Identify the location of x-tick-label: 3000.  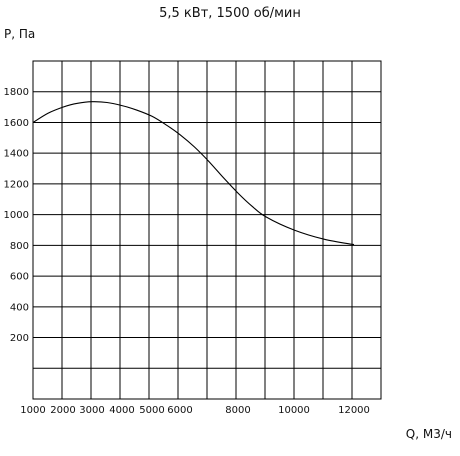
(91, 410).